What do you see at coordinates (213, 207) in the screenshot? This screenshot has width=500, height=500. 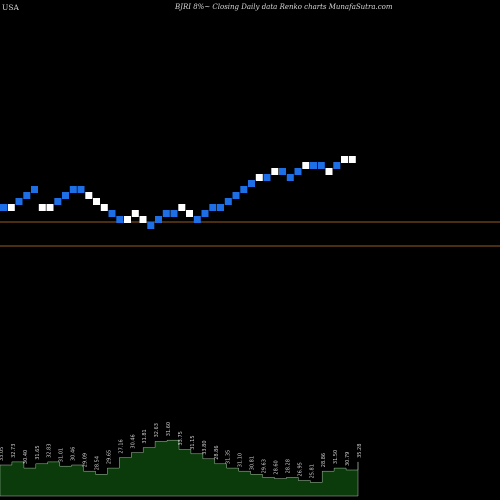 I see `renko-brick-28-down` at bounding box center [213, 207].